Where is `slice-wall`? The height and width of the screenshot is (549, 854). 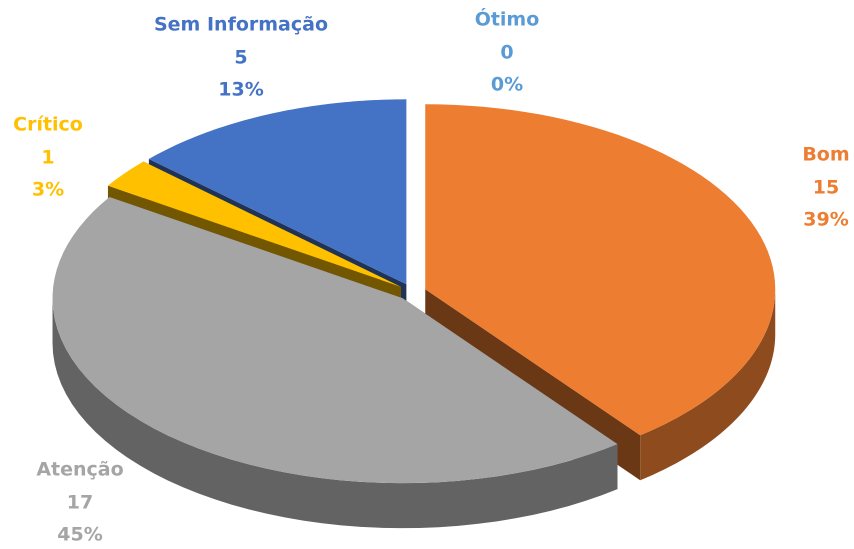
slice-wall is located at coordinates (708, 385).